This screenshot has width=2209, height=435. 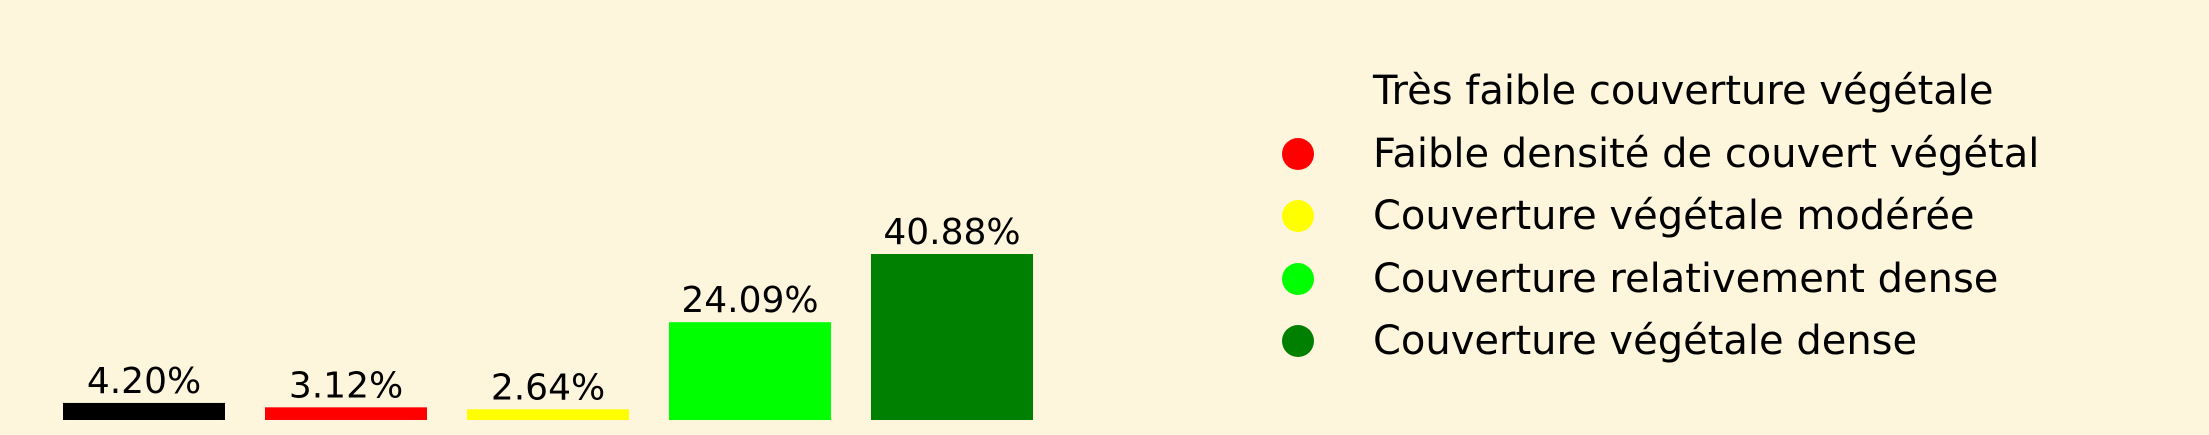 What do you see at coordinates (1674, 216) in the screenshot?
I see `legend-label: Couverture végétale modérée` at bounding box center [1674, 216].